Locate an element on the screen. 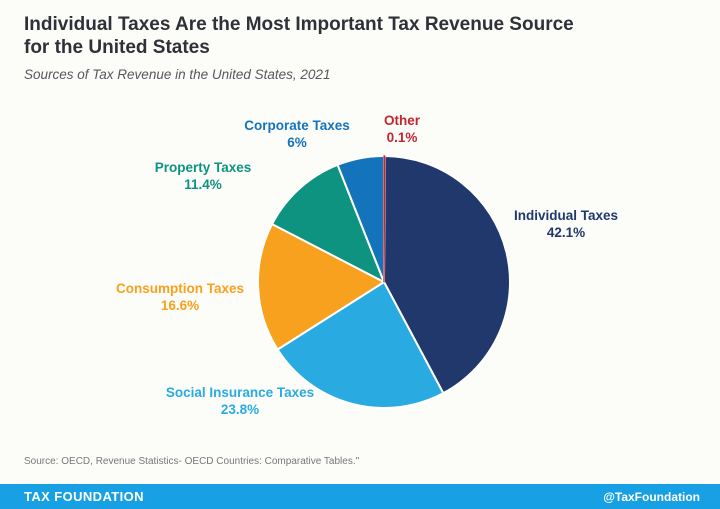 The image size is (720, 509). pie-label-value: 6% is located at coordinates (297, 142).